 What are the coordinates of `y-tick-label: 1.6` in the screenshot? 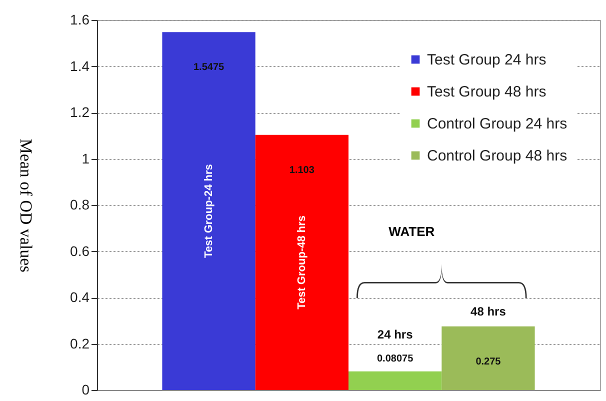 It's located at (80, 20).